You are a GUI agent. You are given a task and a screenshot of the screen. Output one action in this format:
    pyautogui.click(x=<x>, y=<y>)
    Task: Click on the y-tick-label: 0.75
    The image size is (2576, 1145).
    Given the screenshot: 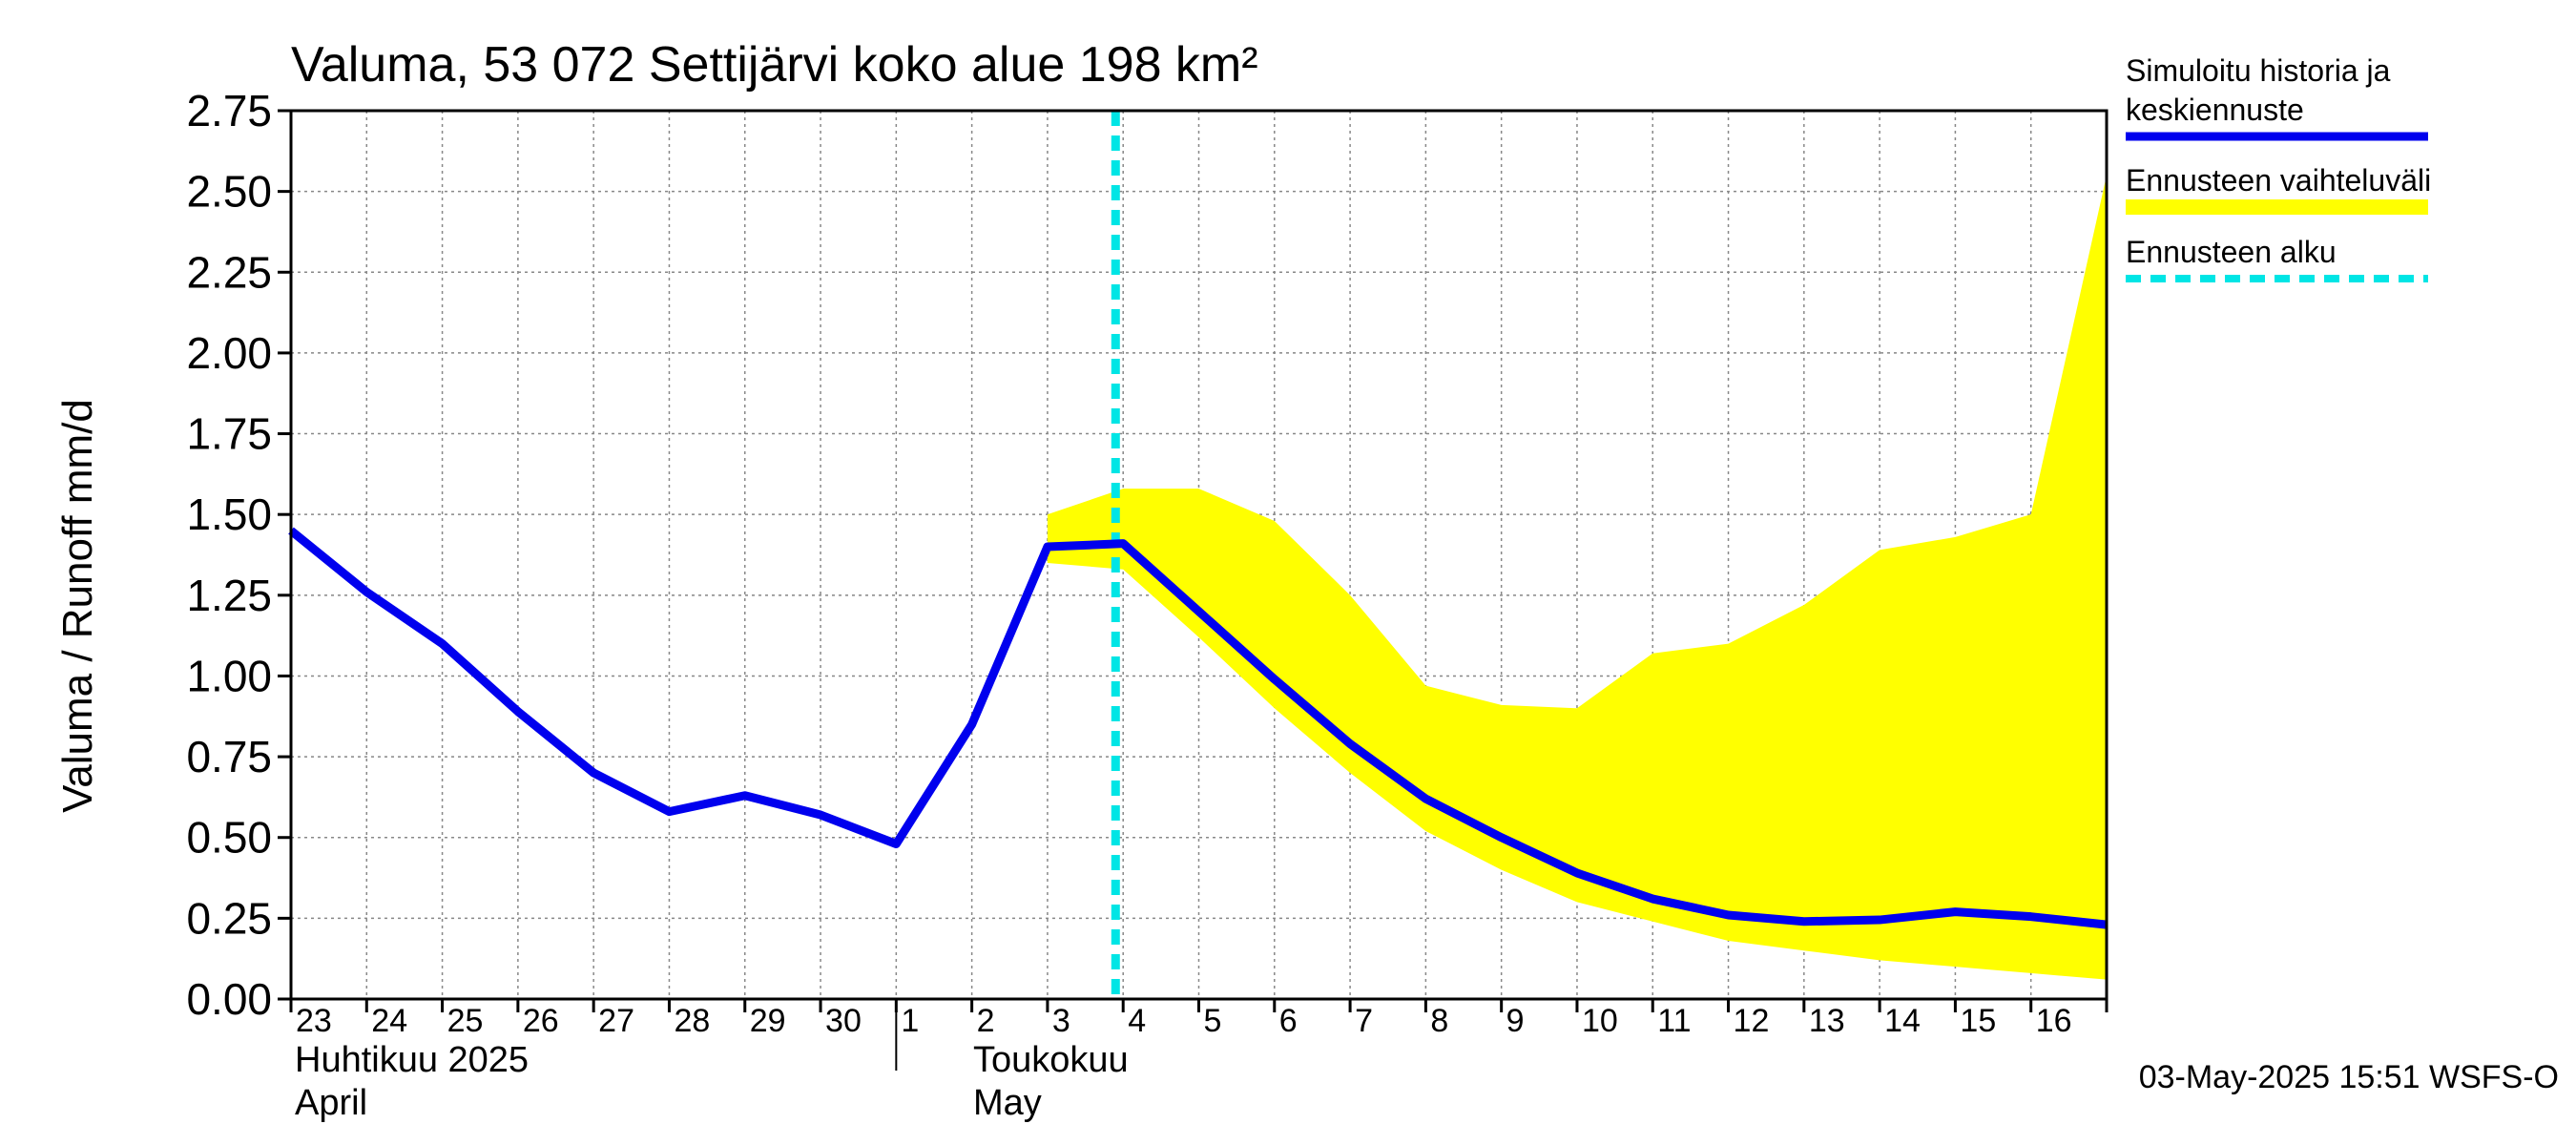 What is the action you would take?
    pyautogui.click(x=229, y=756)
    